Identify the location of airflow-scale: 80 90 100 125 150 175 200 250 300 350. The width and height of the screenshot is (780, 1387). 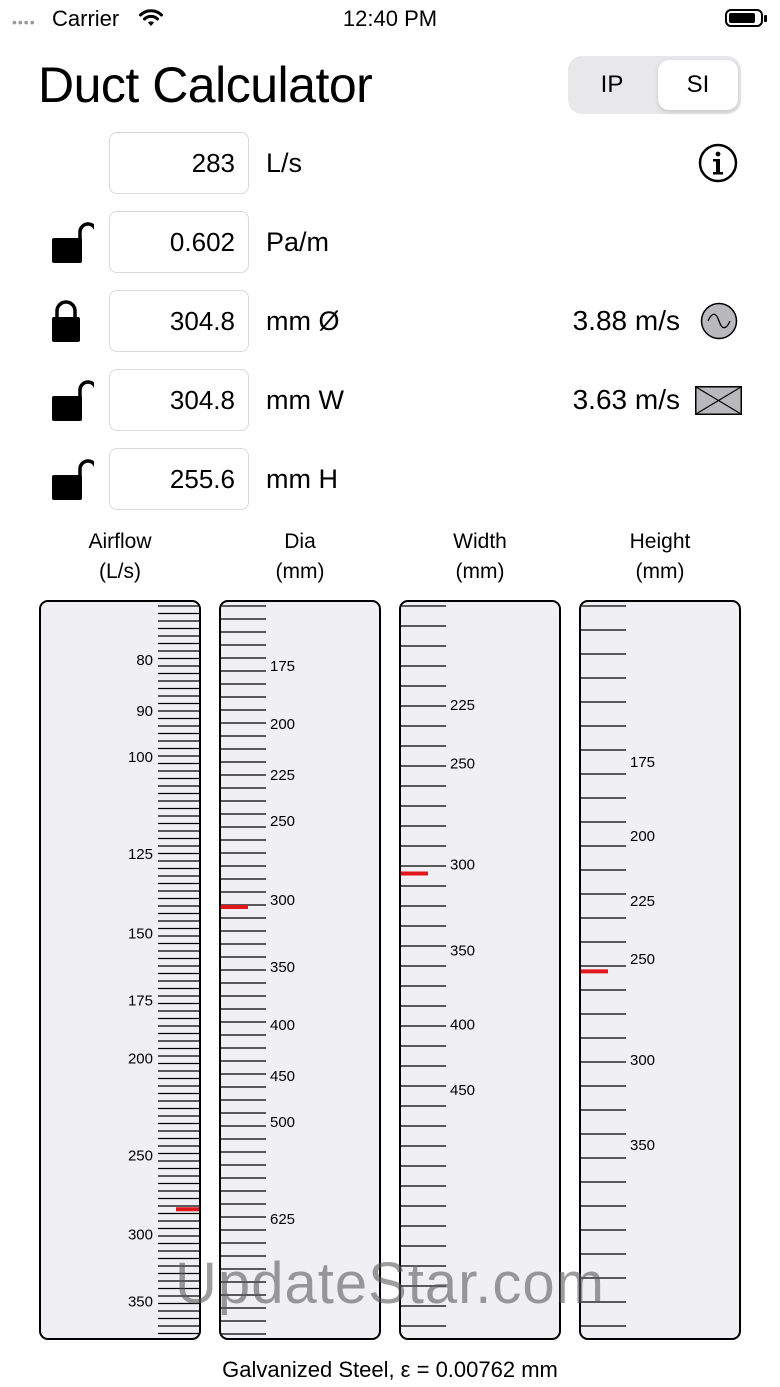
(120, 970).